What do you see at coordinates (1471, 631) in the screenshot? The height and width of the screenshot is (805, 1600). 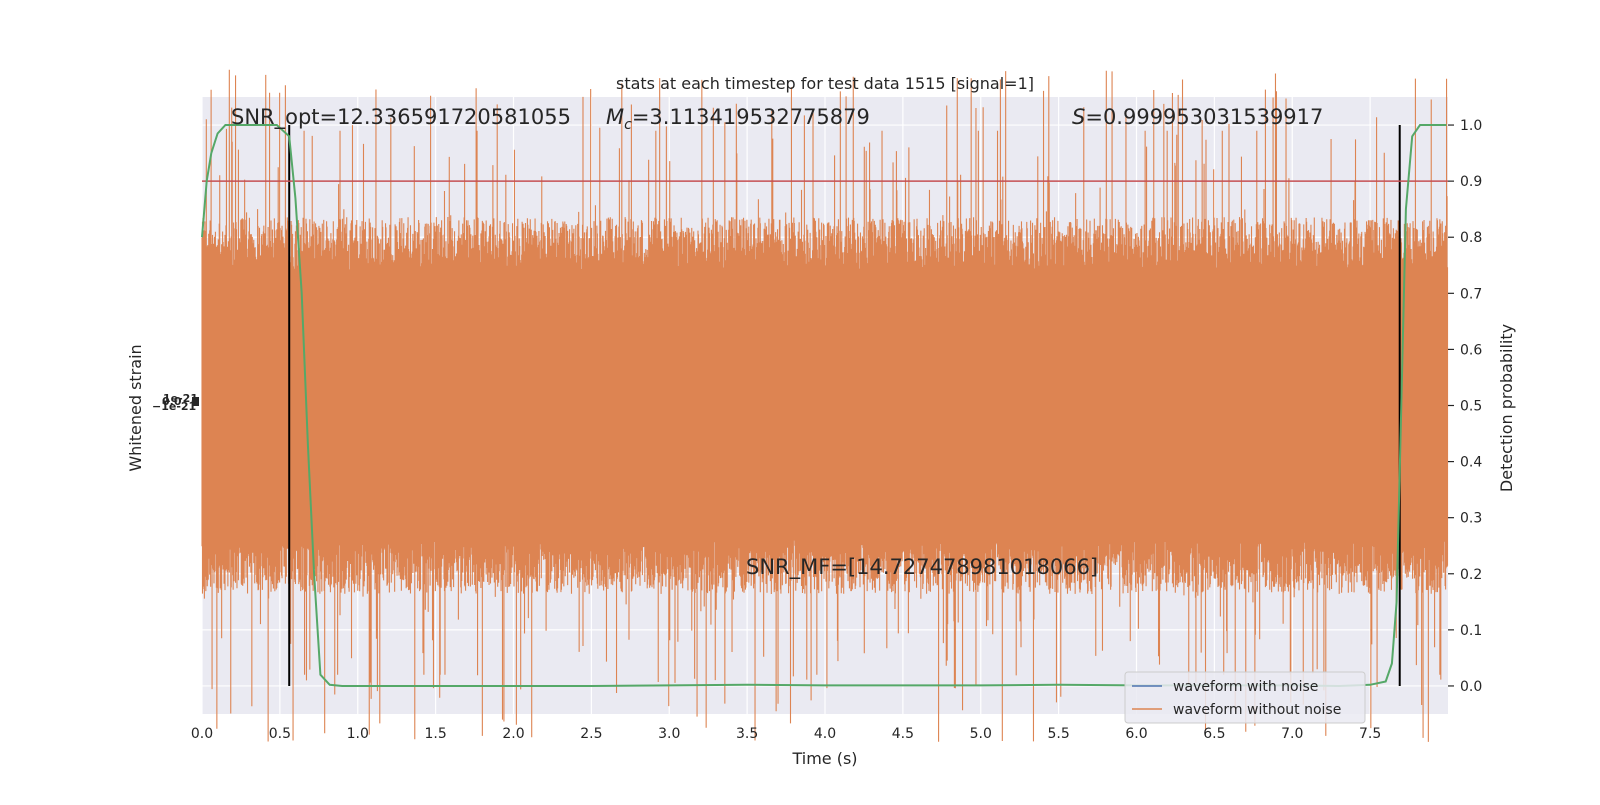 I see `y-tick-label: 0.1` at bounding box center [1471, 631].